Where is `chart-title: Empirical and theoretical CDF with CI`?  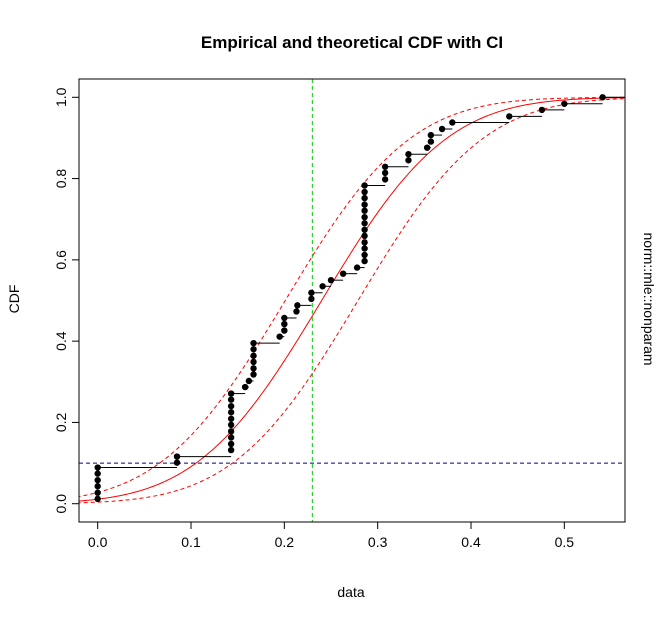 chart-title: Empirical and theoretical CDF with CI is located at coordinates (352, 42).